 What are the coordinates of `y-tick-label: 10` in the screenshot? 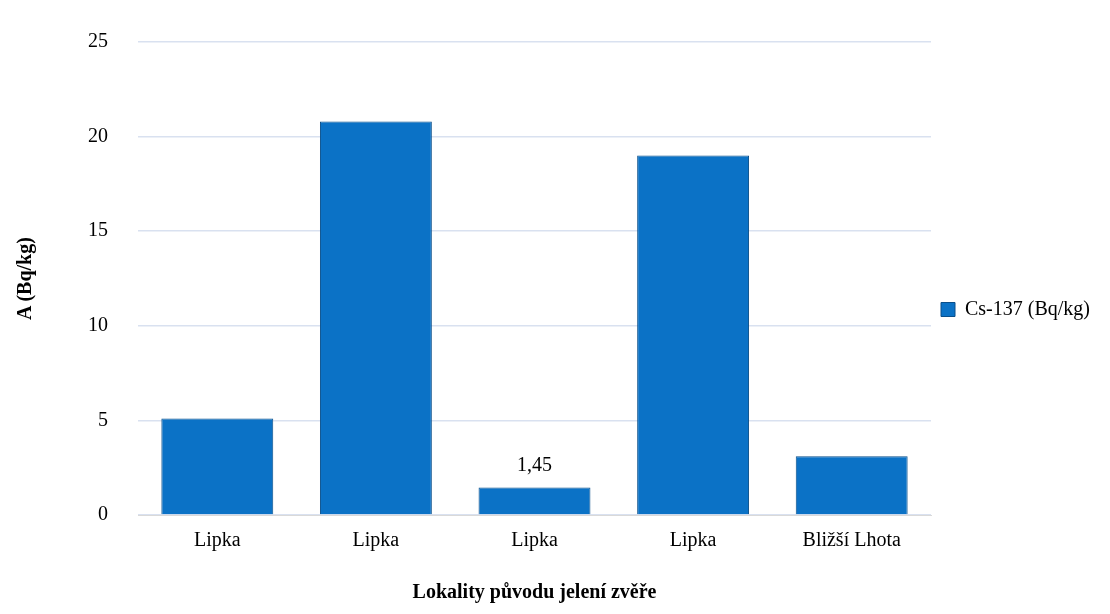 It's located at (98, 324).